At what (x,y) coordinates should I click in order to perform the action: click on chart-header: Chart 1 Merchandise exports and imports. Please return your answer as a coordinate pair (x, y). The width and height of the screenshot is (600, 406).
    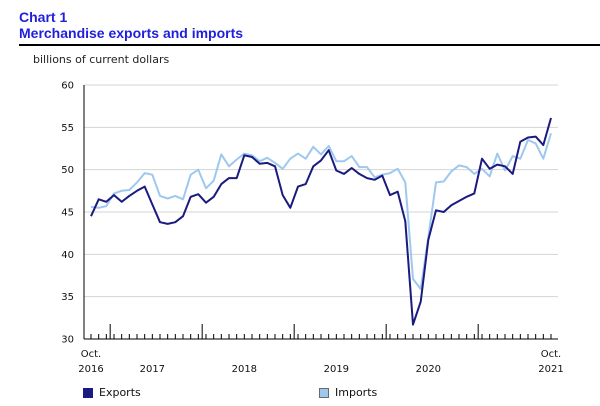
    Looking at the image, I should click on (309, 27).